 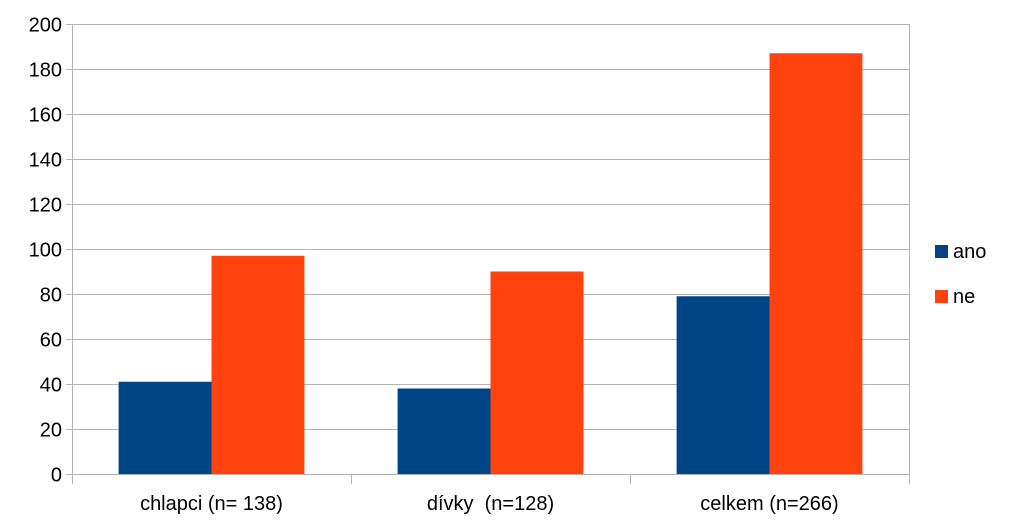 I want to click on legend-label-ne: ne, so click(x=964, y=297).